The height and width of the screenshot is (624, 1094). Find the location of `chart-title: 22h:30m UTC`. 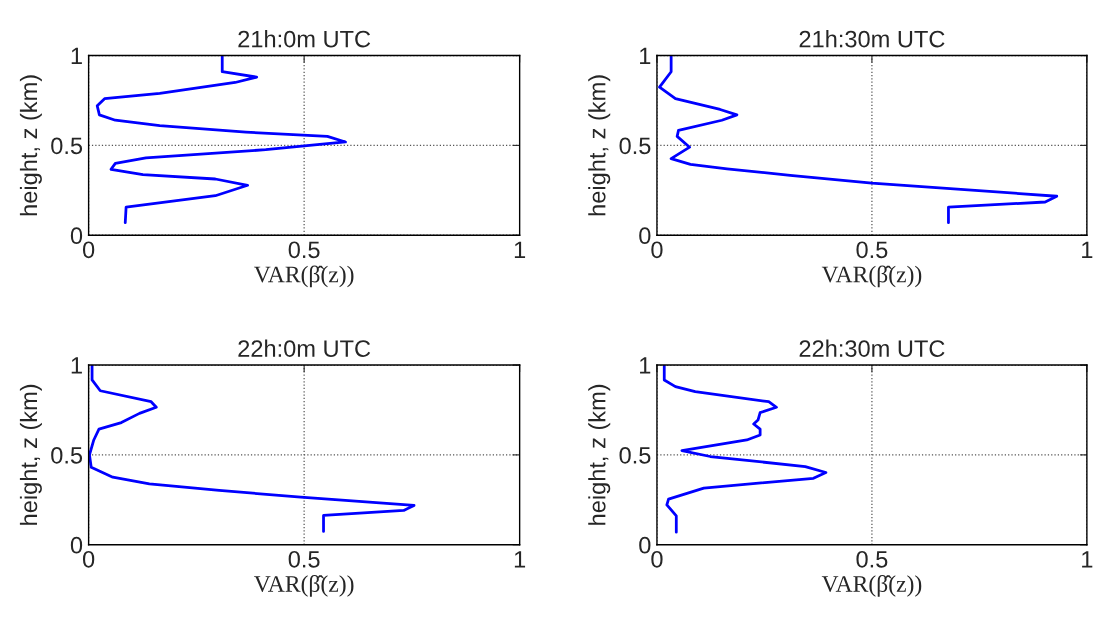

chart-title: 22h:30m UTC is located at coordinates (872, 348).